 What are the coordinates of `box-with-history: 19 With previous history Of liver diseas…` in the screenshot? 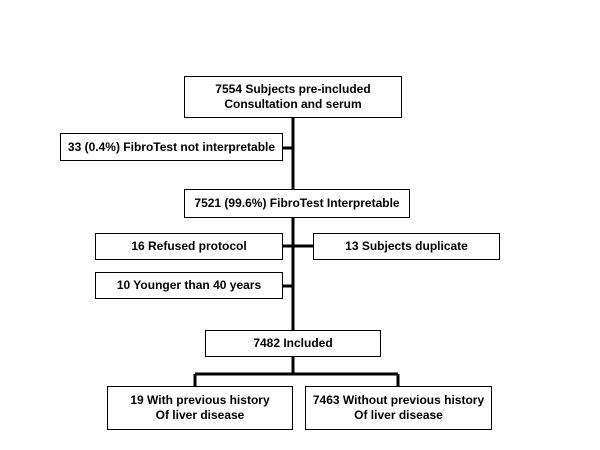 It's located at (200, 408).